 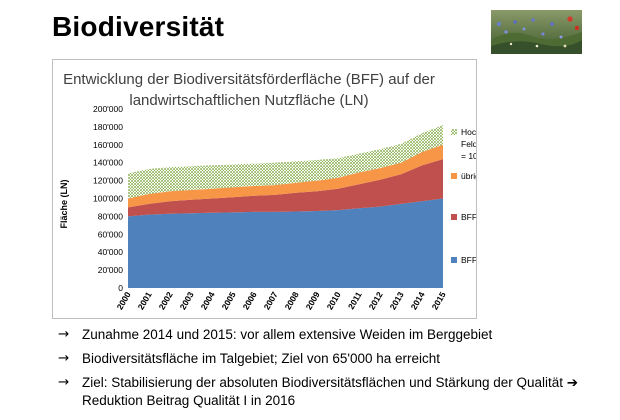 I want to click on y-tick-label: 60'000, so click(x=111, y=234).